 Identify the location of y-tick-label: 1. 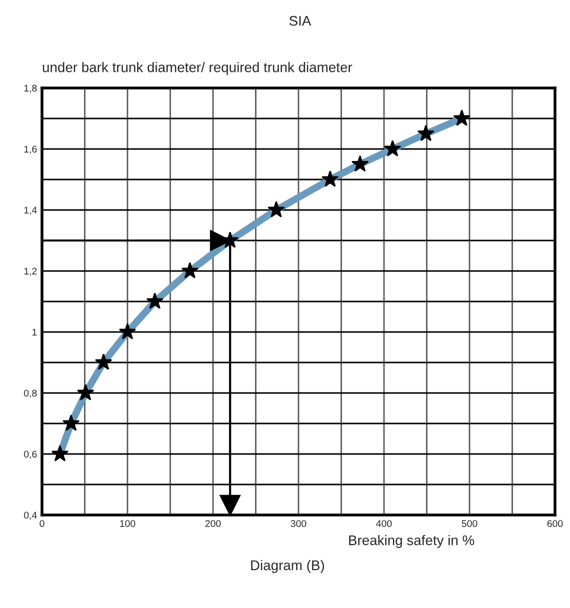
(34, 332).